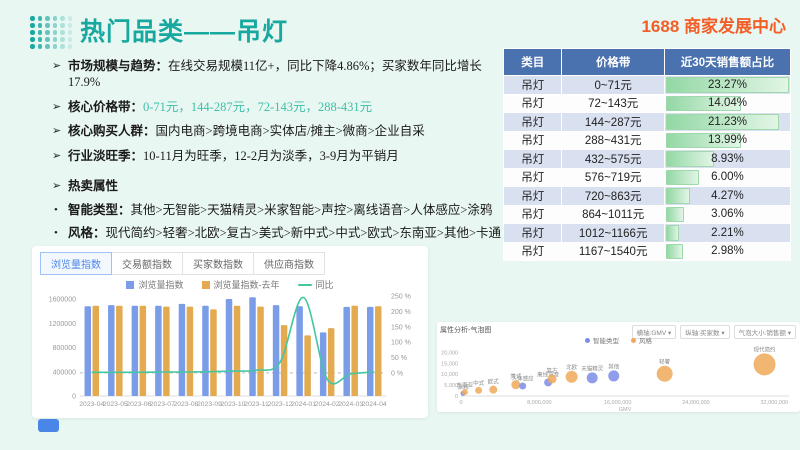  What do you see at coordinates (401, 312) in the screenshot?
I see `svg-text: 200 %` at bounding box center [401, 312].